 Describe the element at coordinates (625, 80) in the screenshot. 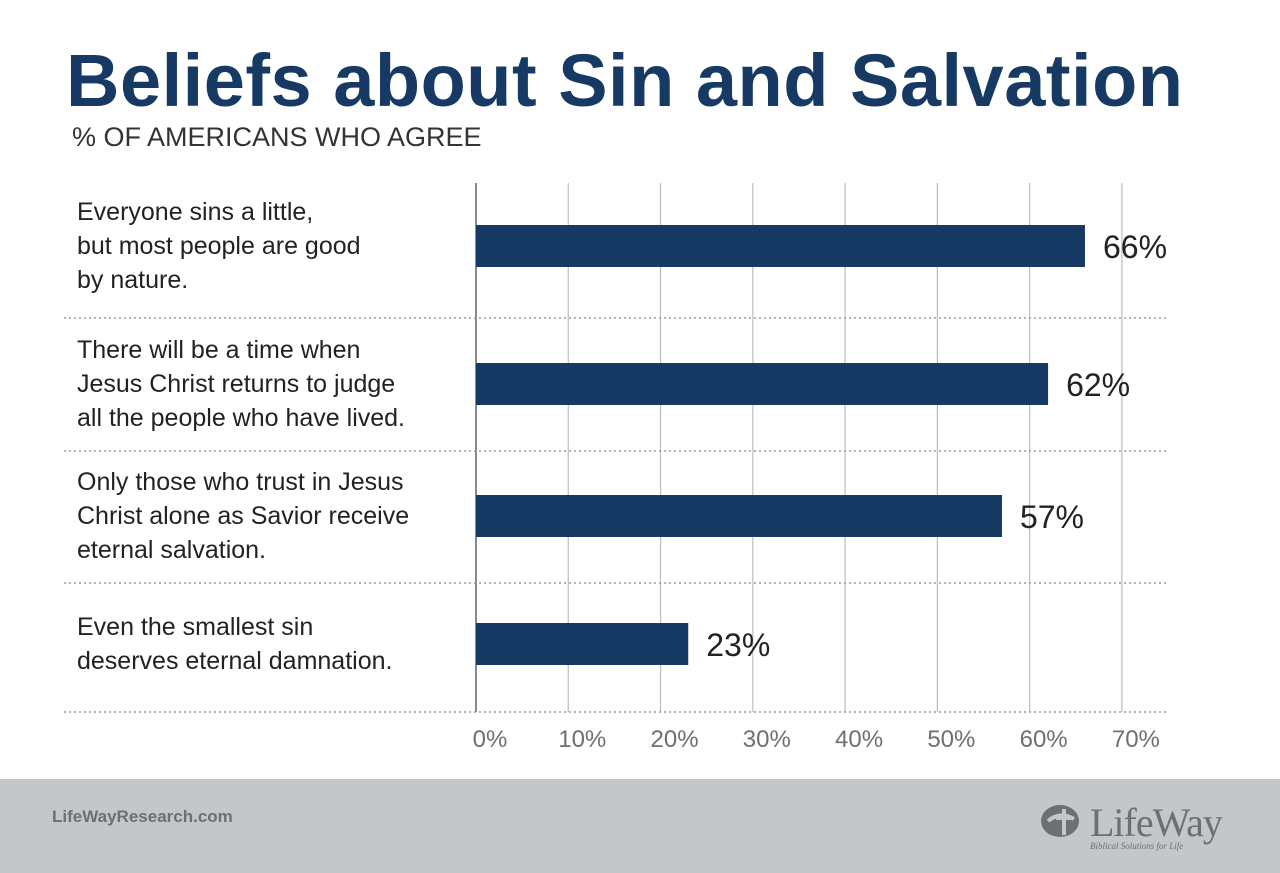

I see `chart-title: Beliefs about Sin and Salvation` at that location.